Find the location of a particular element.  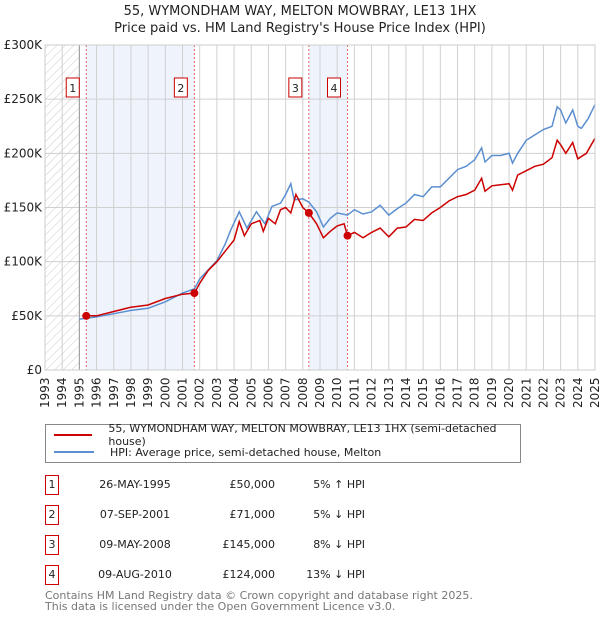

x-tick-label: 2018 is located at coordinates (475, 392).